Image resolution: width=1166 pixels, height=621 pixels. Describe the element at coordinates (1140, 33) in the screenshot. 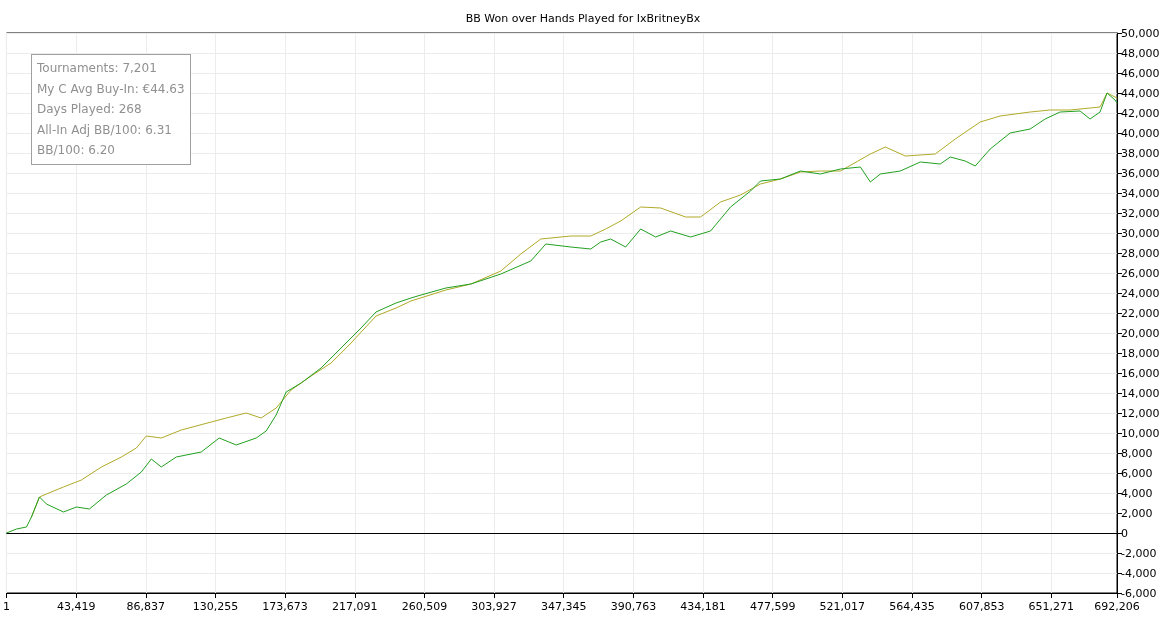

I see `y-tick-label: 50,000` at that location.